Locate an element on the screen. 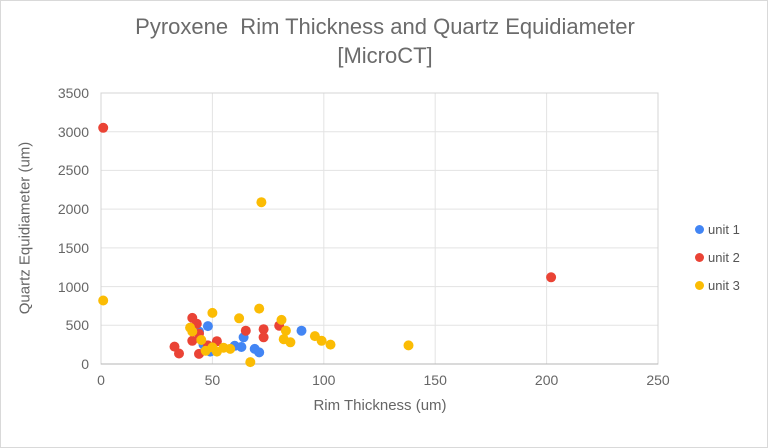 The width and height of the screenshot is (768, 448). y-tick-label: 2500 is located at coordinates (73, 170).